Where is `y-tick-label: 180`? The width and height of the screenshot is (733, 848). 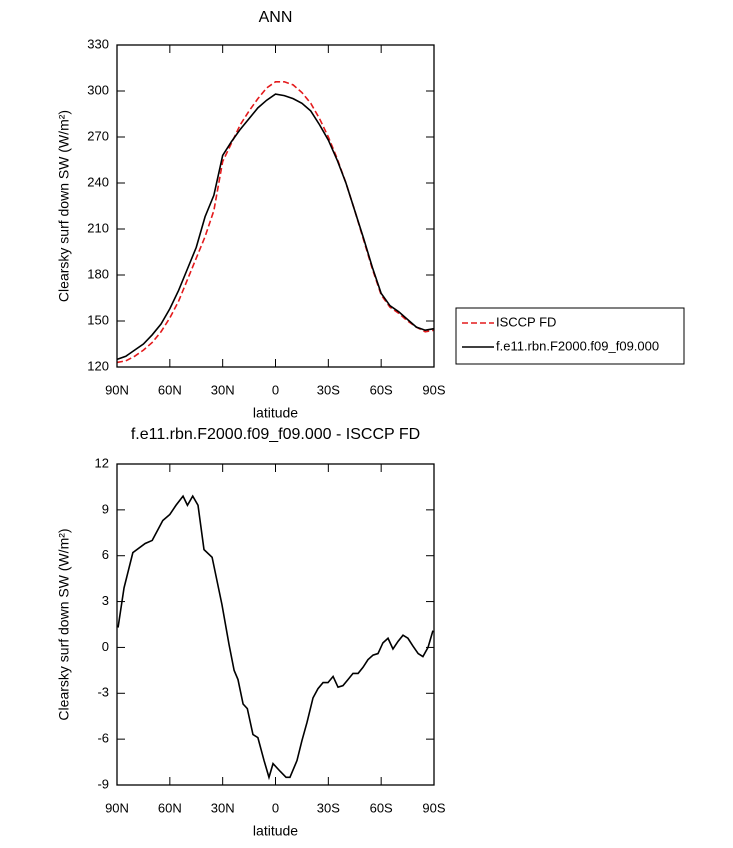
y-tick-label: 180 is located at coordinates (98, 273).